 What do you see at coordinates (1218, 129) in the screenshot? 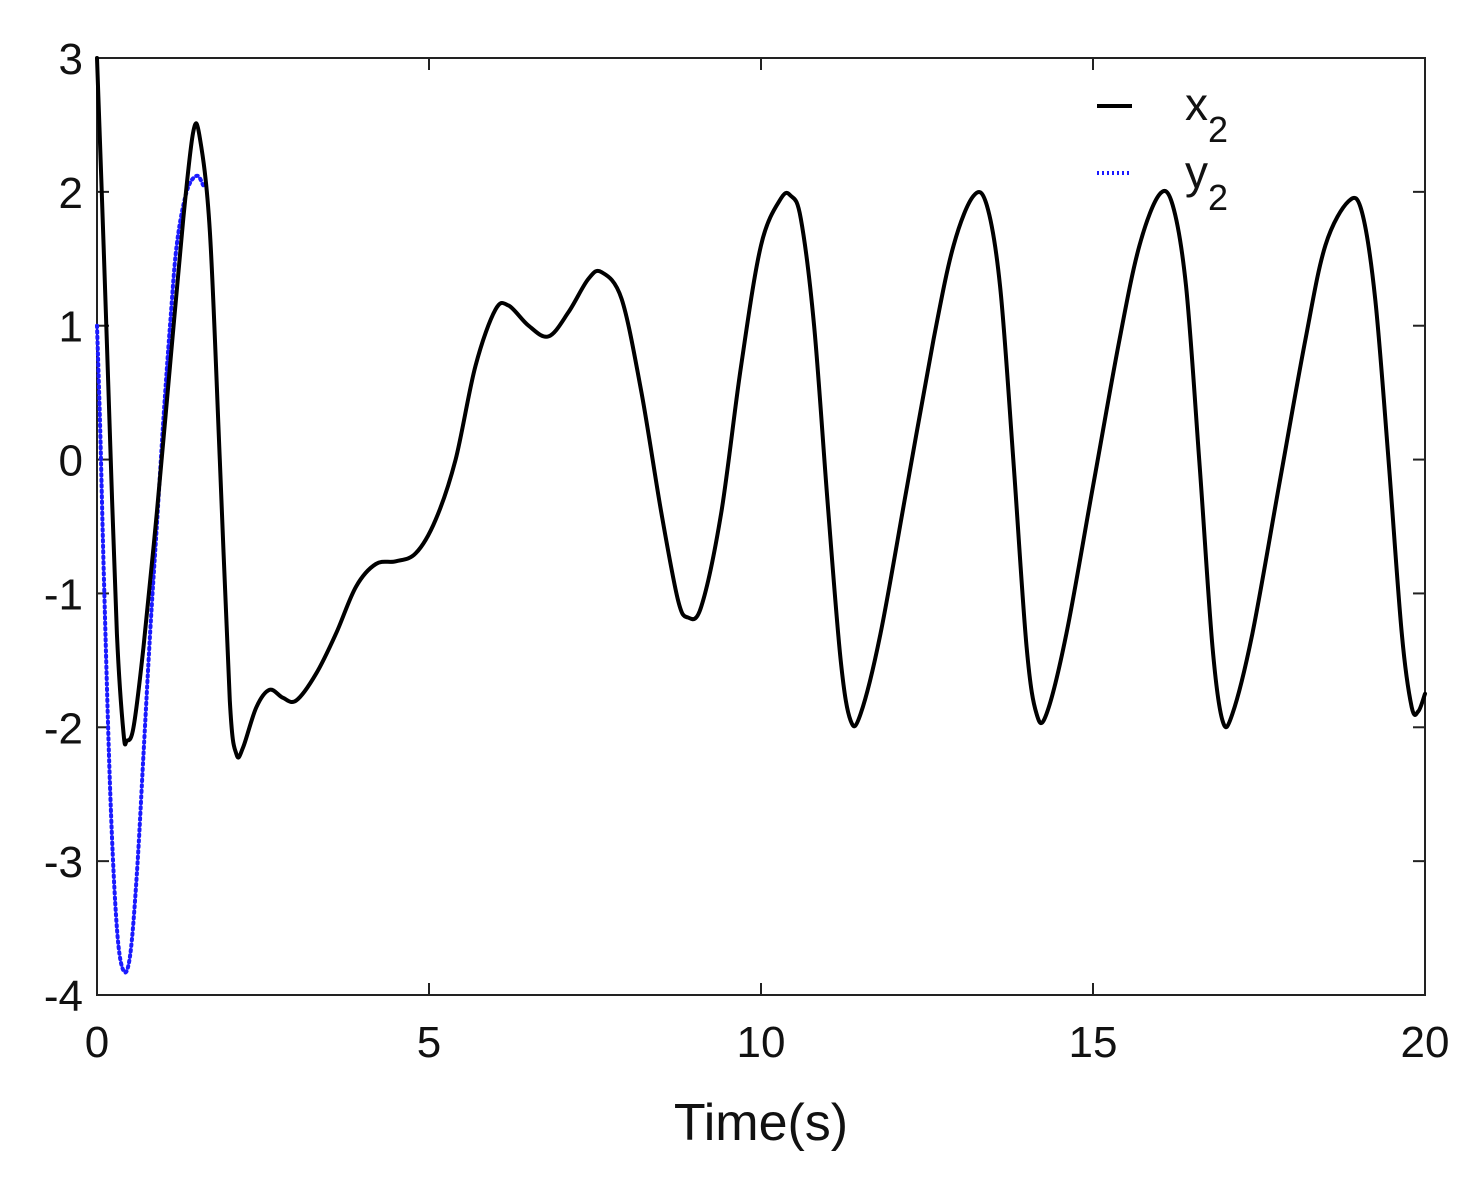
I see `legend-sub-x2: 2` at bounding box center [1218, 129].